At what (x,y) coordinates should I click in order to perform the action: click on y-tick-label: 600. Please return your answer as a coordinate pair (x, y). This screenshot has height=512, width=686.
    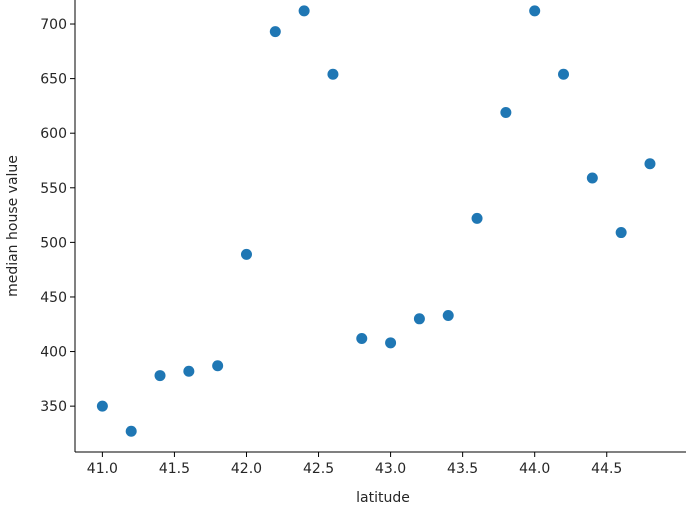
    Looking at the image, I should click on (53, 134).